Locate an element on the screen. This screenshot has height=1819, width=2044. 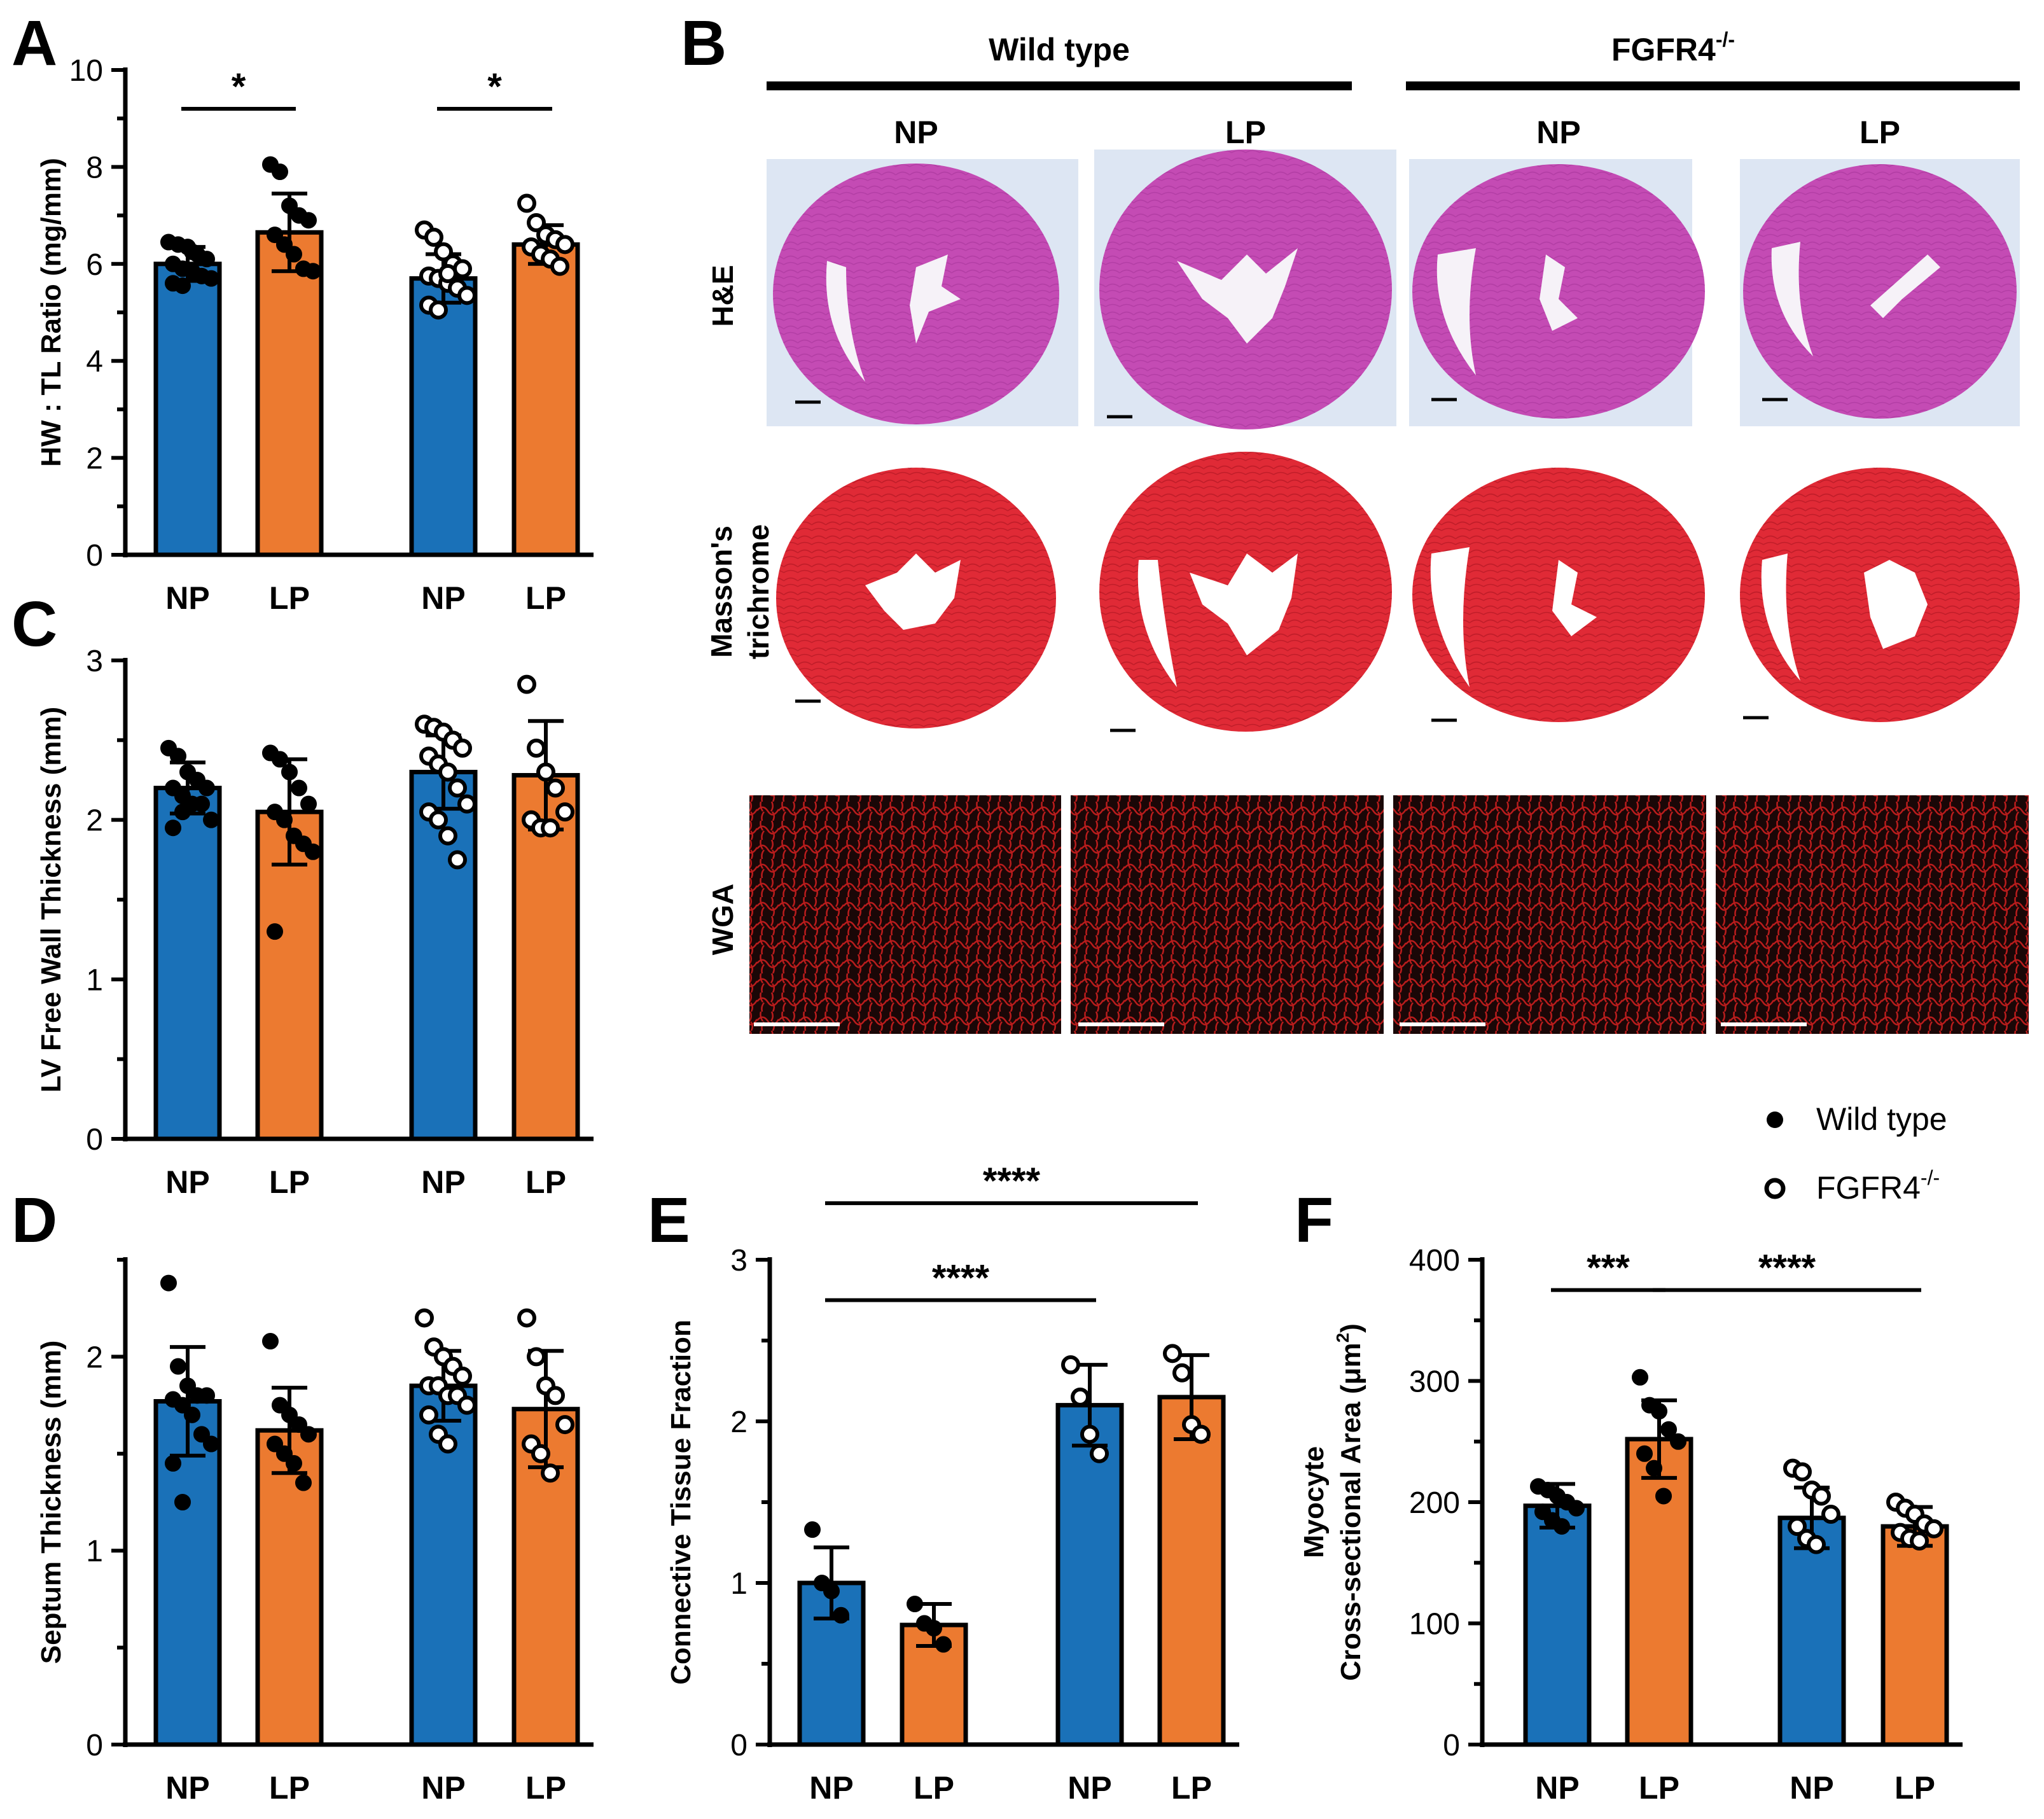
chart-a-x-tick-label: NP is located at coordinates (187, 598).